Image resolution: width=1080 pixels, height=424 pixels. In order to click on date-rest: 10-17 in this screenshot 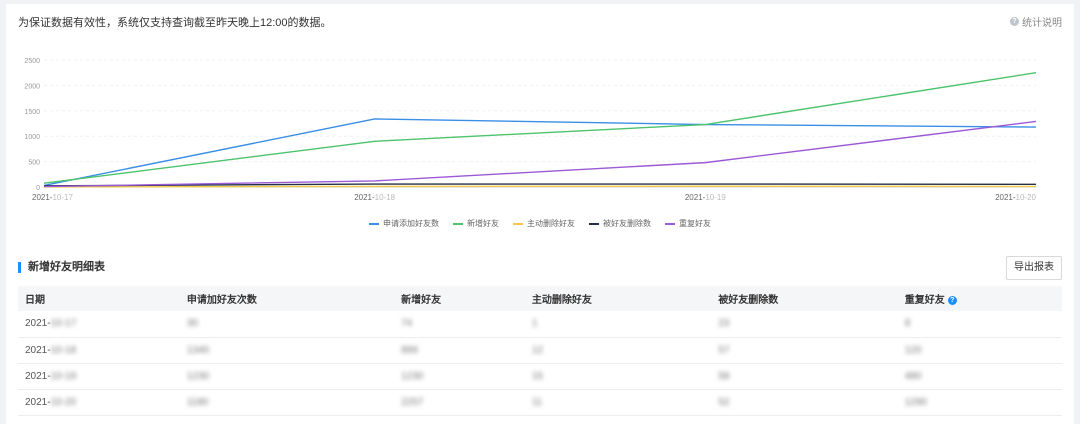, I will do `click(63, 324)`.